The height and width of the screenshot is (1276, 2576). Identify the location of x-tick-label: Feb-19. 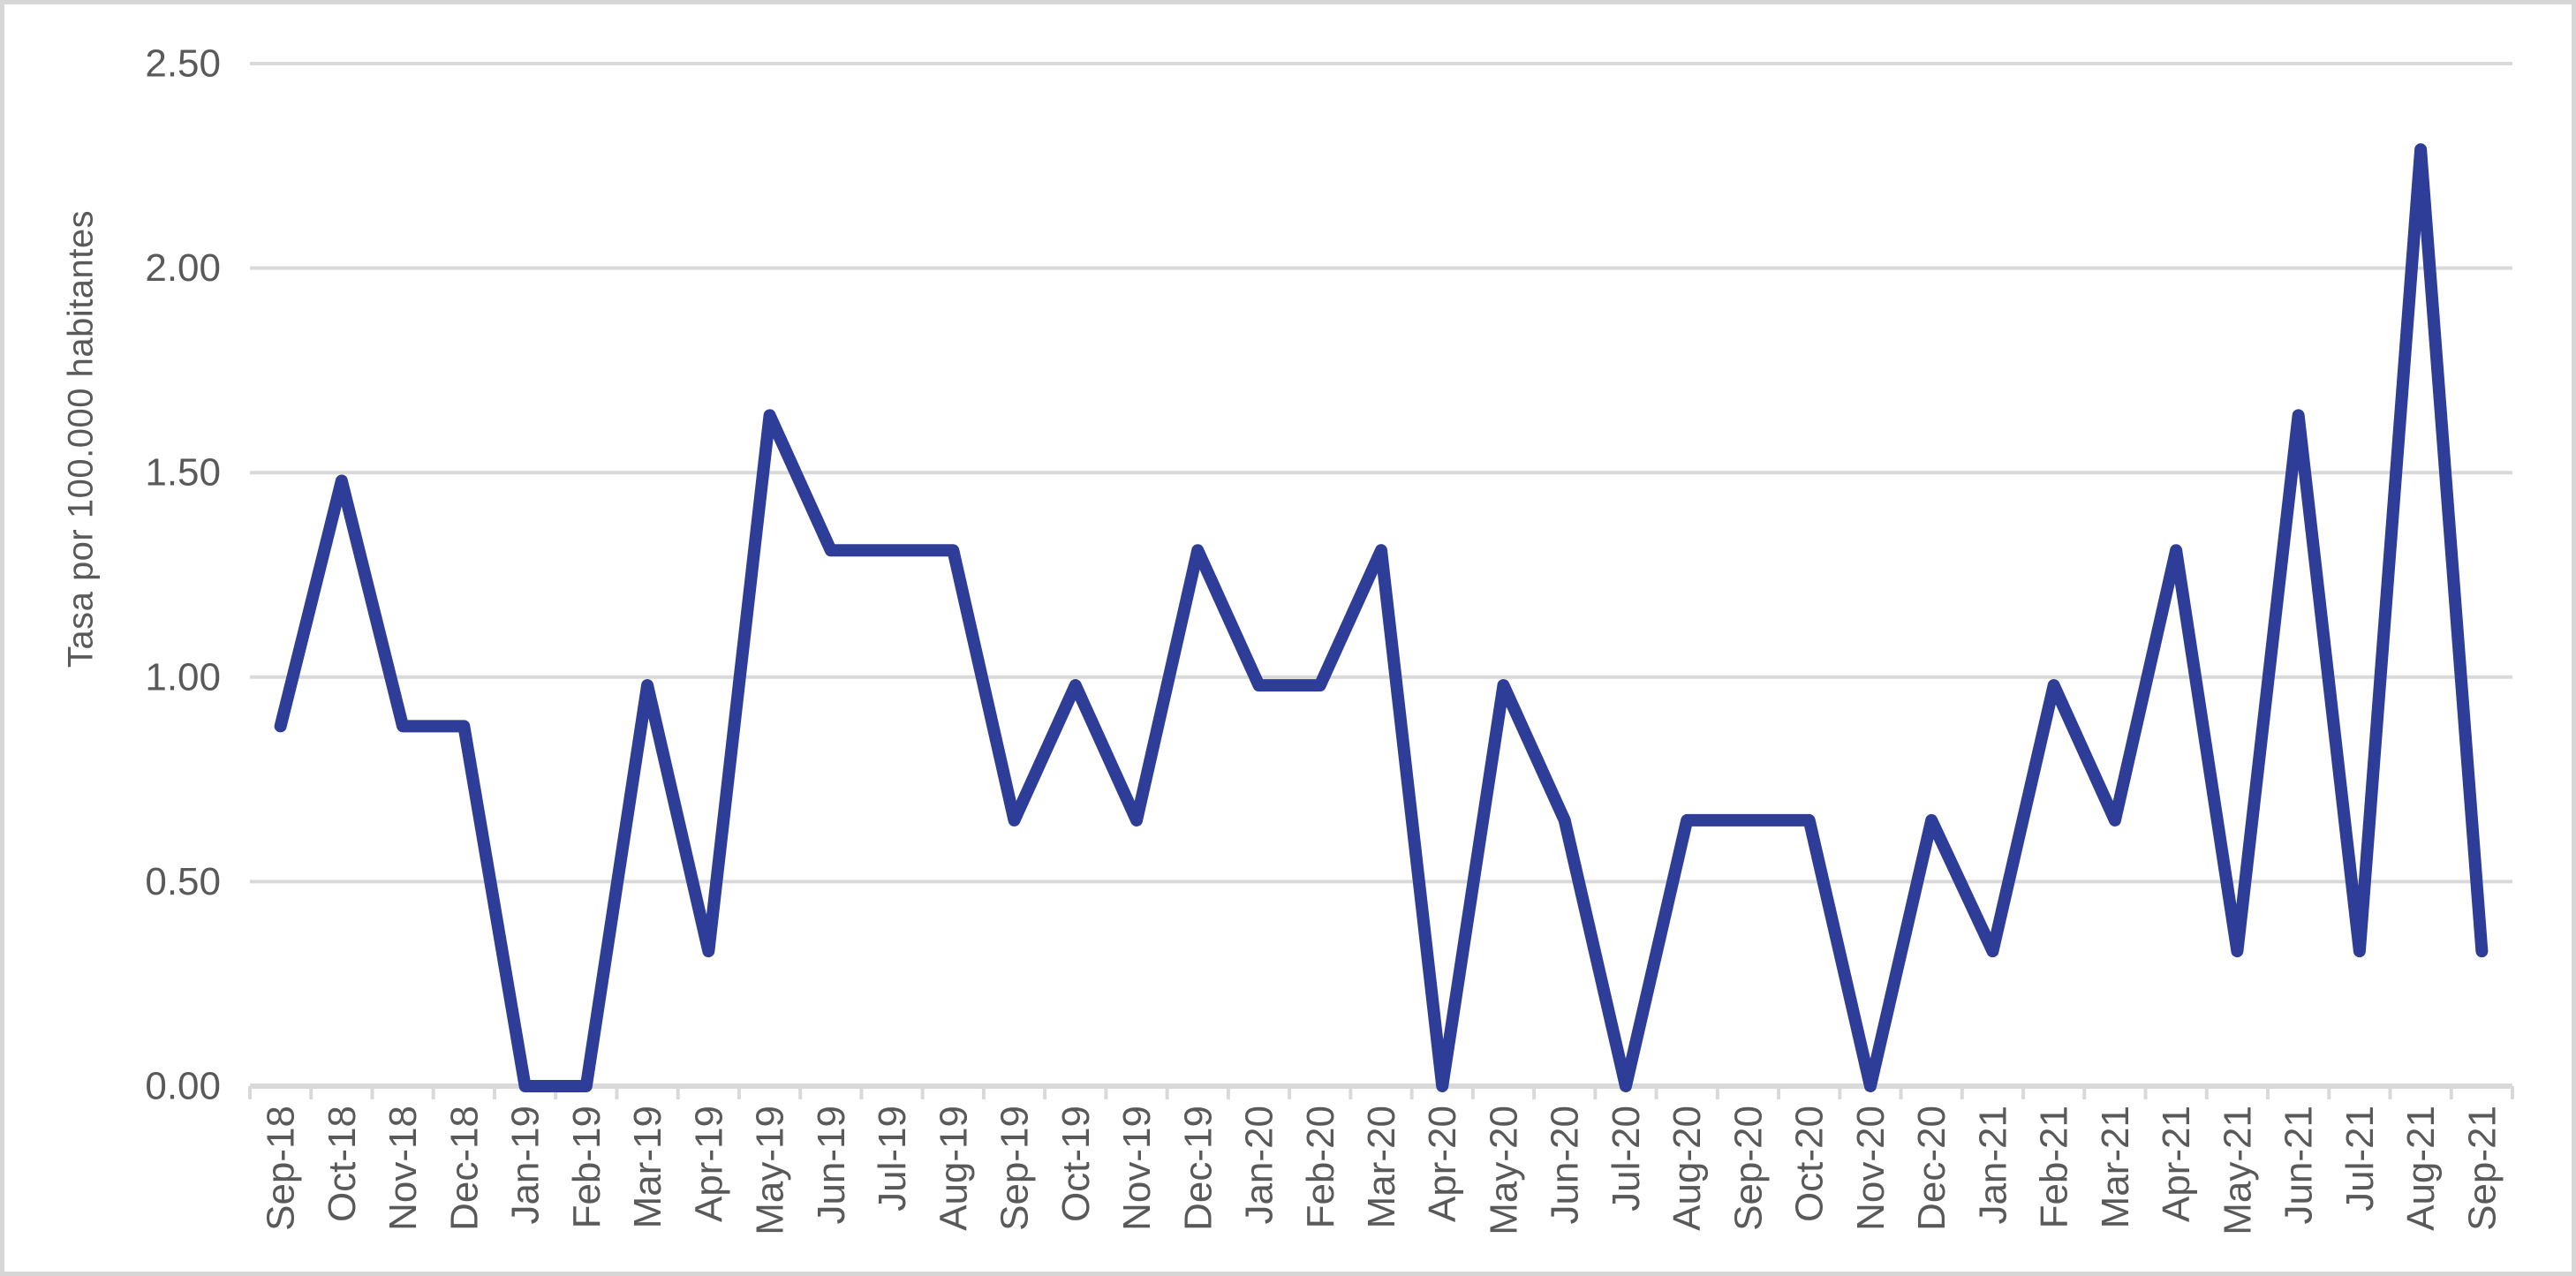
(586, 1167).